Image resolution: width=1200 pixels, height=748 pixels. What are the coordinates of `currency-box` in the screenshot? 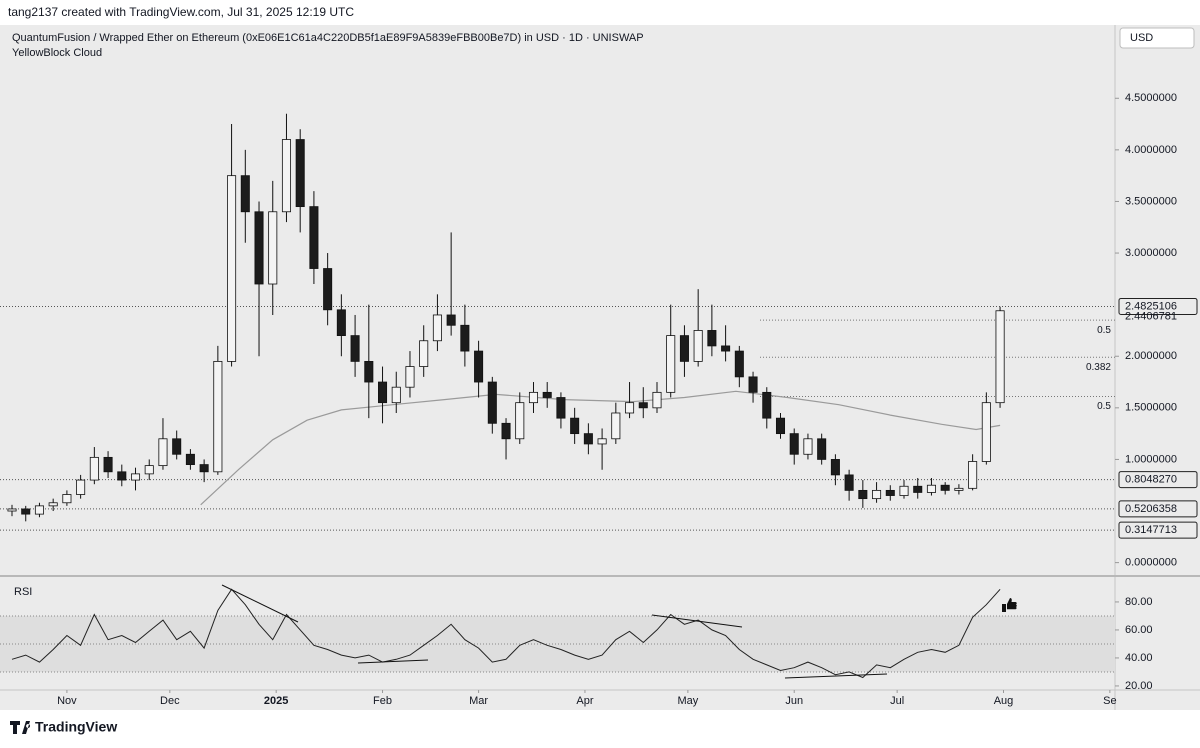 It's located at (1157, 38).